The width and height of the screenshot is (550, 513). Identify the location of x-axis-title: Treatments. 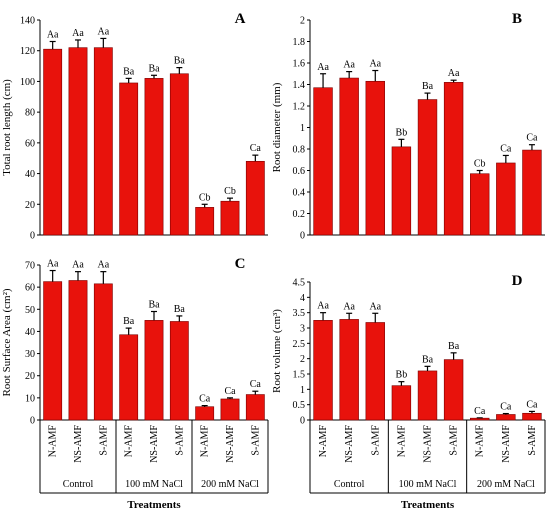
(428, 505).